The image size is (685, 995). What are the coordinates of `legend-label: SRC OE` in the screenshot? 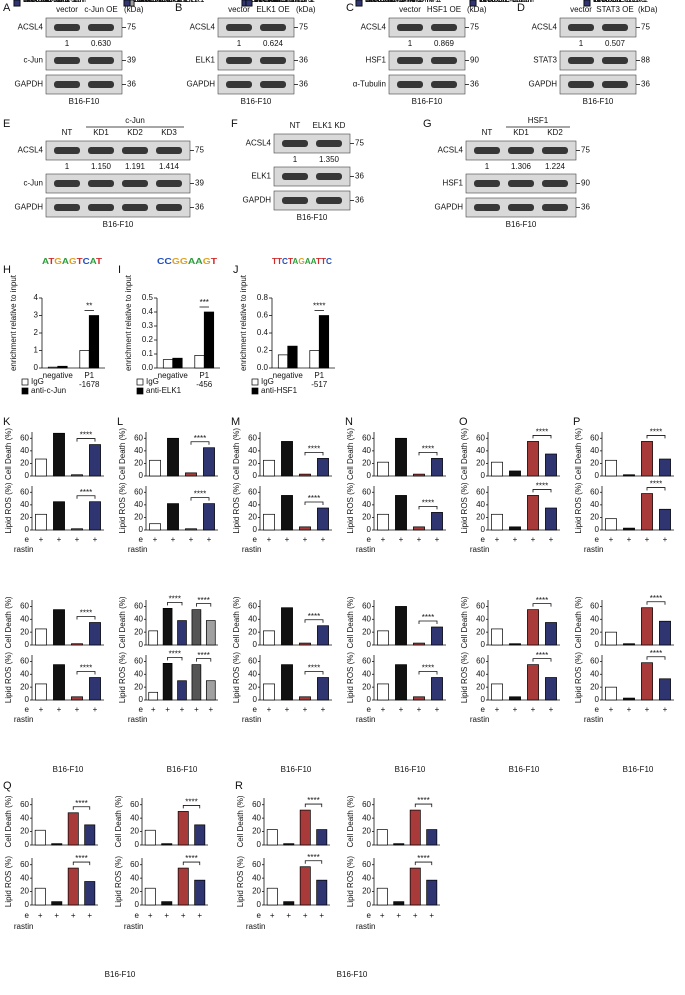 It's located at (494, 2).